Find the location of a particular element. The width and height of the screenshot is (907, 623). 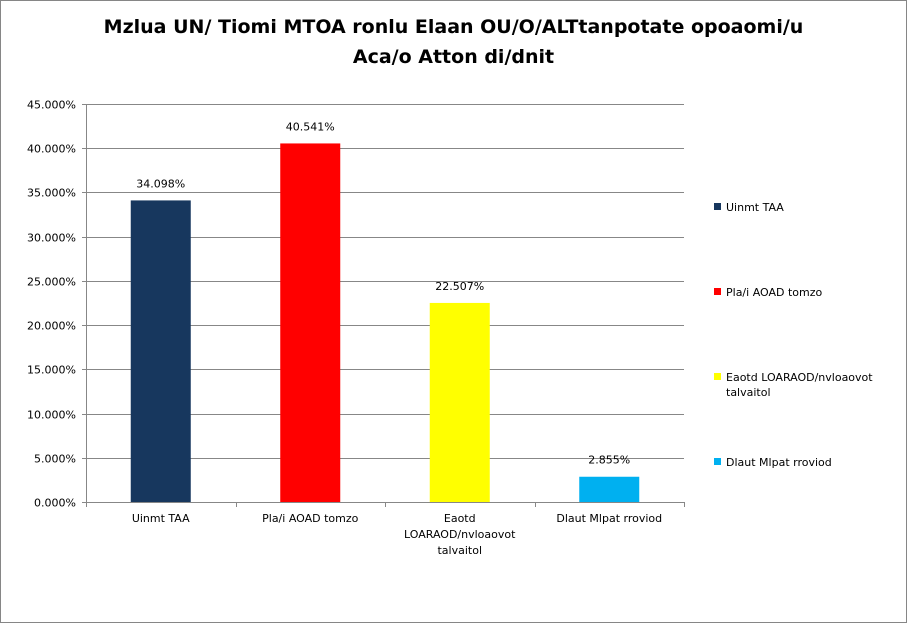

x-tick-label: Uinmt TAA is located at coordinates (161, 518).